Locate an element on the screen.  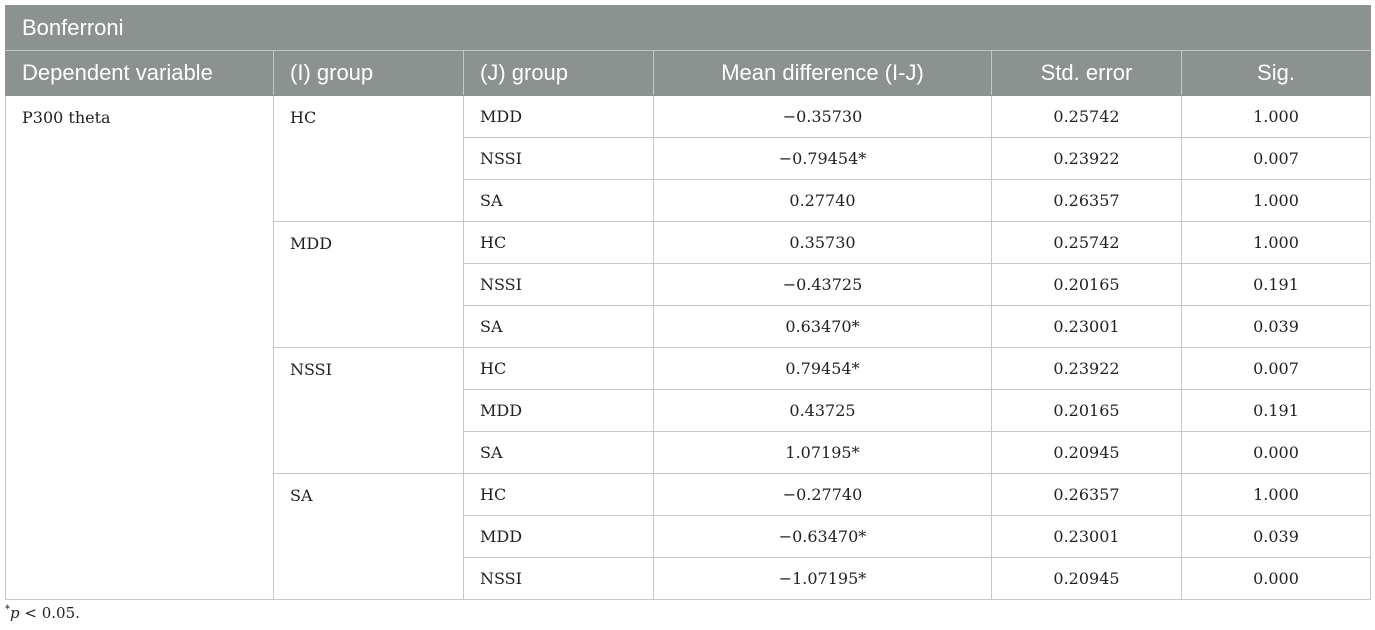
footnote-variable: p is located at coordinates (15, 613).